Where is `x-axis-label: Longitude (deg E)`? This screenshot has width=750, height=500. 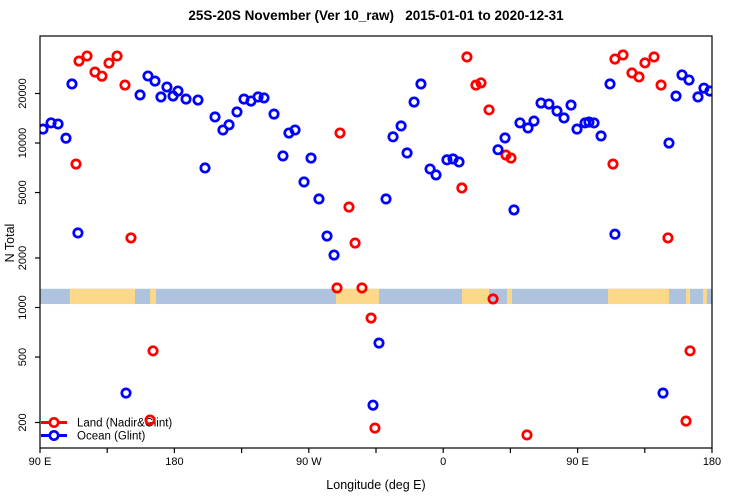
x-axis-label: Longitude (deg E) is located at coordinates (376, 485).